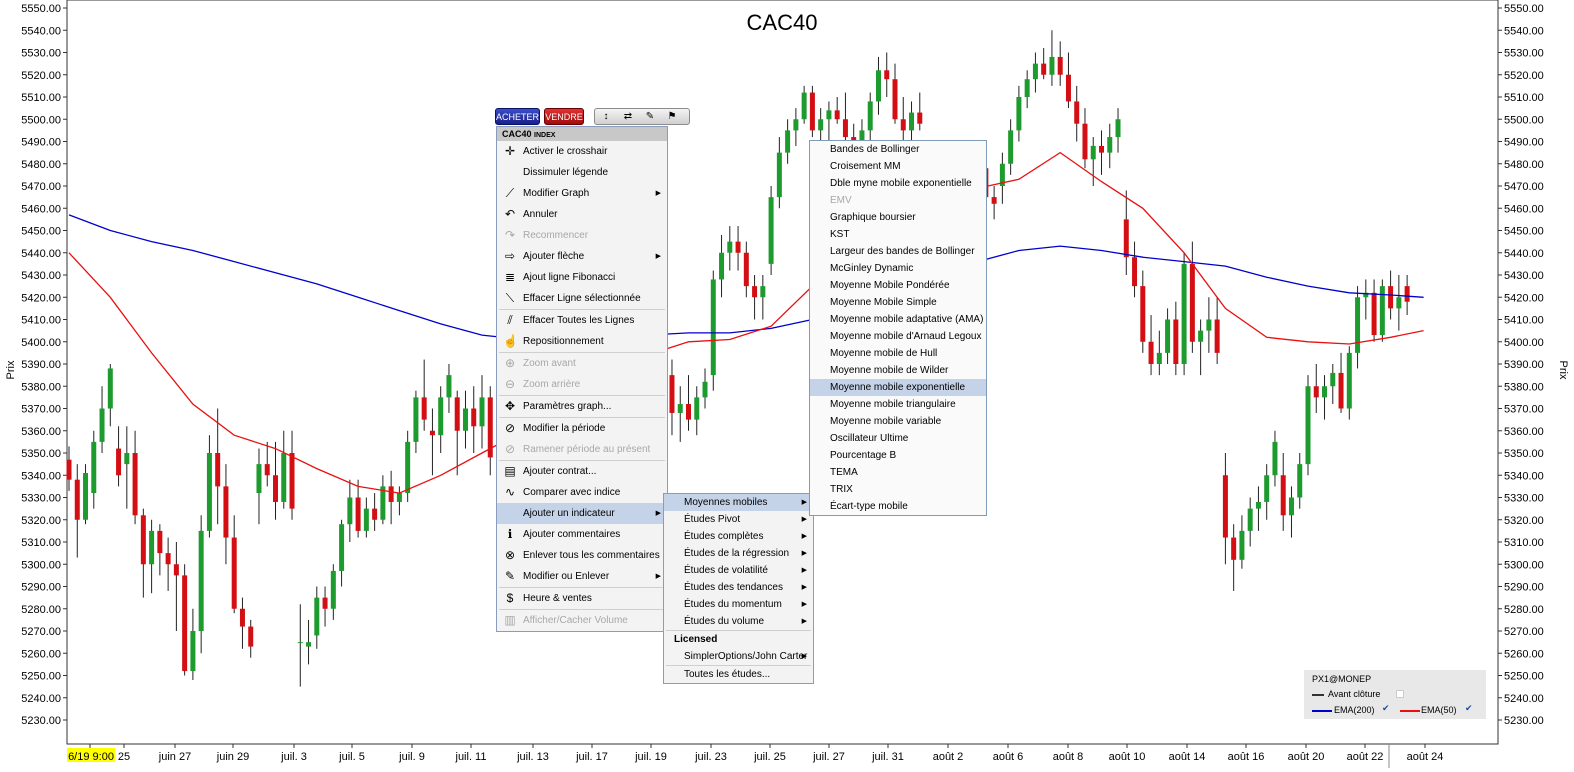 The height and width of the screenshot is (772, 1574). What do you see at coordinates (898, 285) in the screenshot?
I see `ma-item: Moyenne Mobile Pondérée` at bounding box center [898, 285].